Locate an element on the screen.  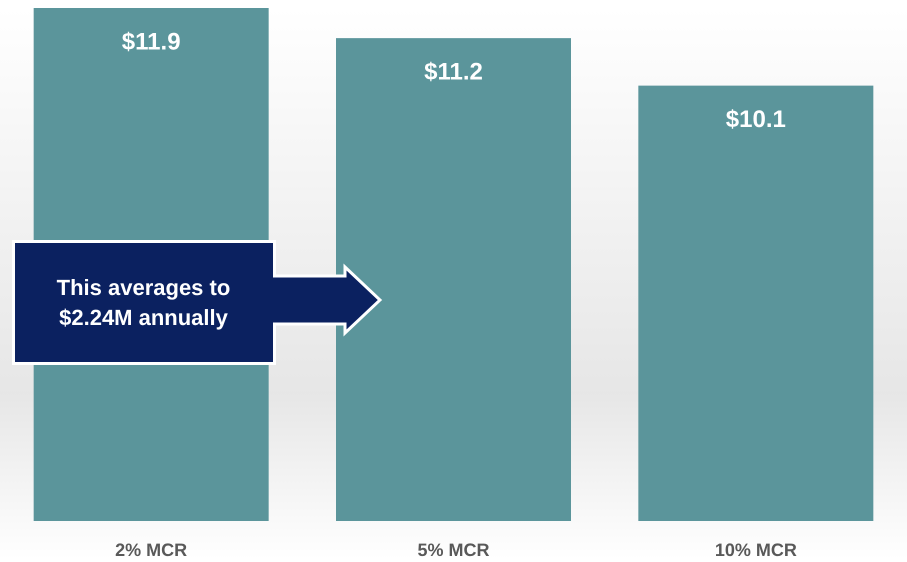
x-tick-label: 5% MCR is located at coordinates (453, 550).